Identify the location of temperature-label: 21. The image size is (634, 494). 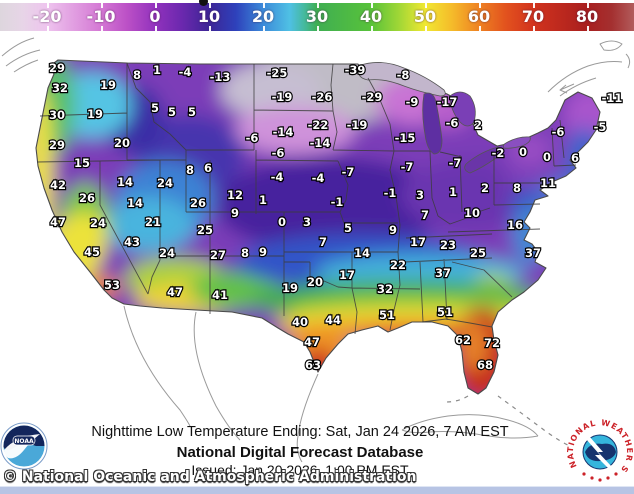
(153, 222).